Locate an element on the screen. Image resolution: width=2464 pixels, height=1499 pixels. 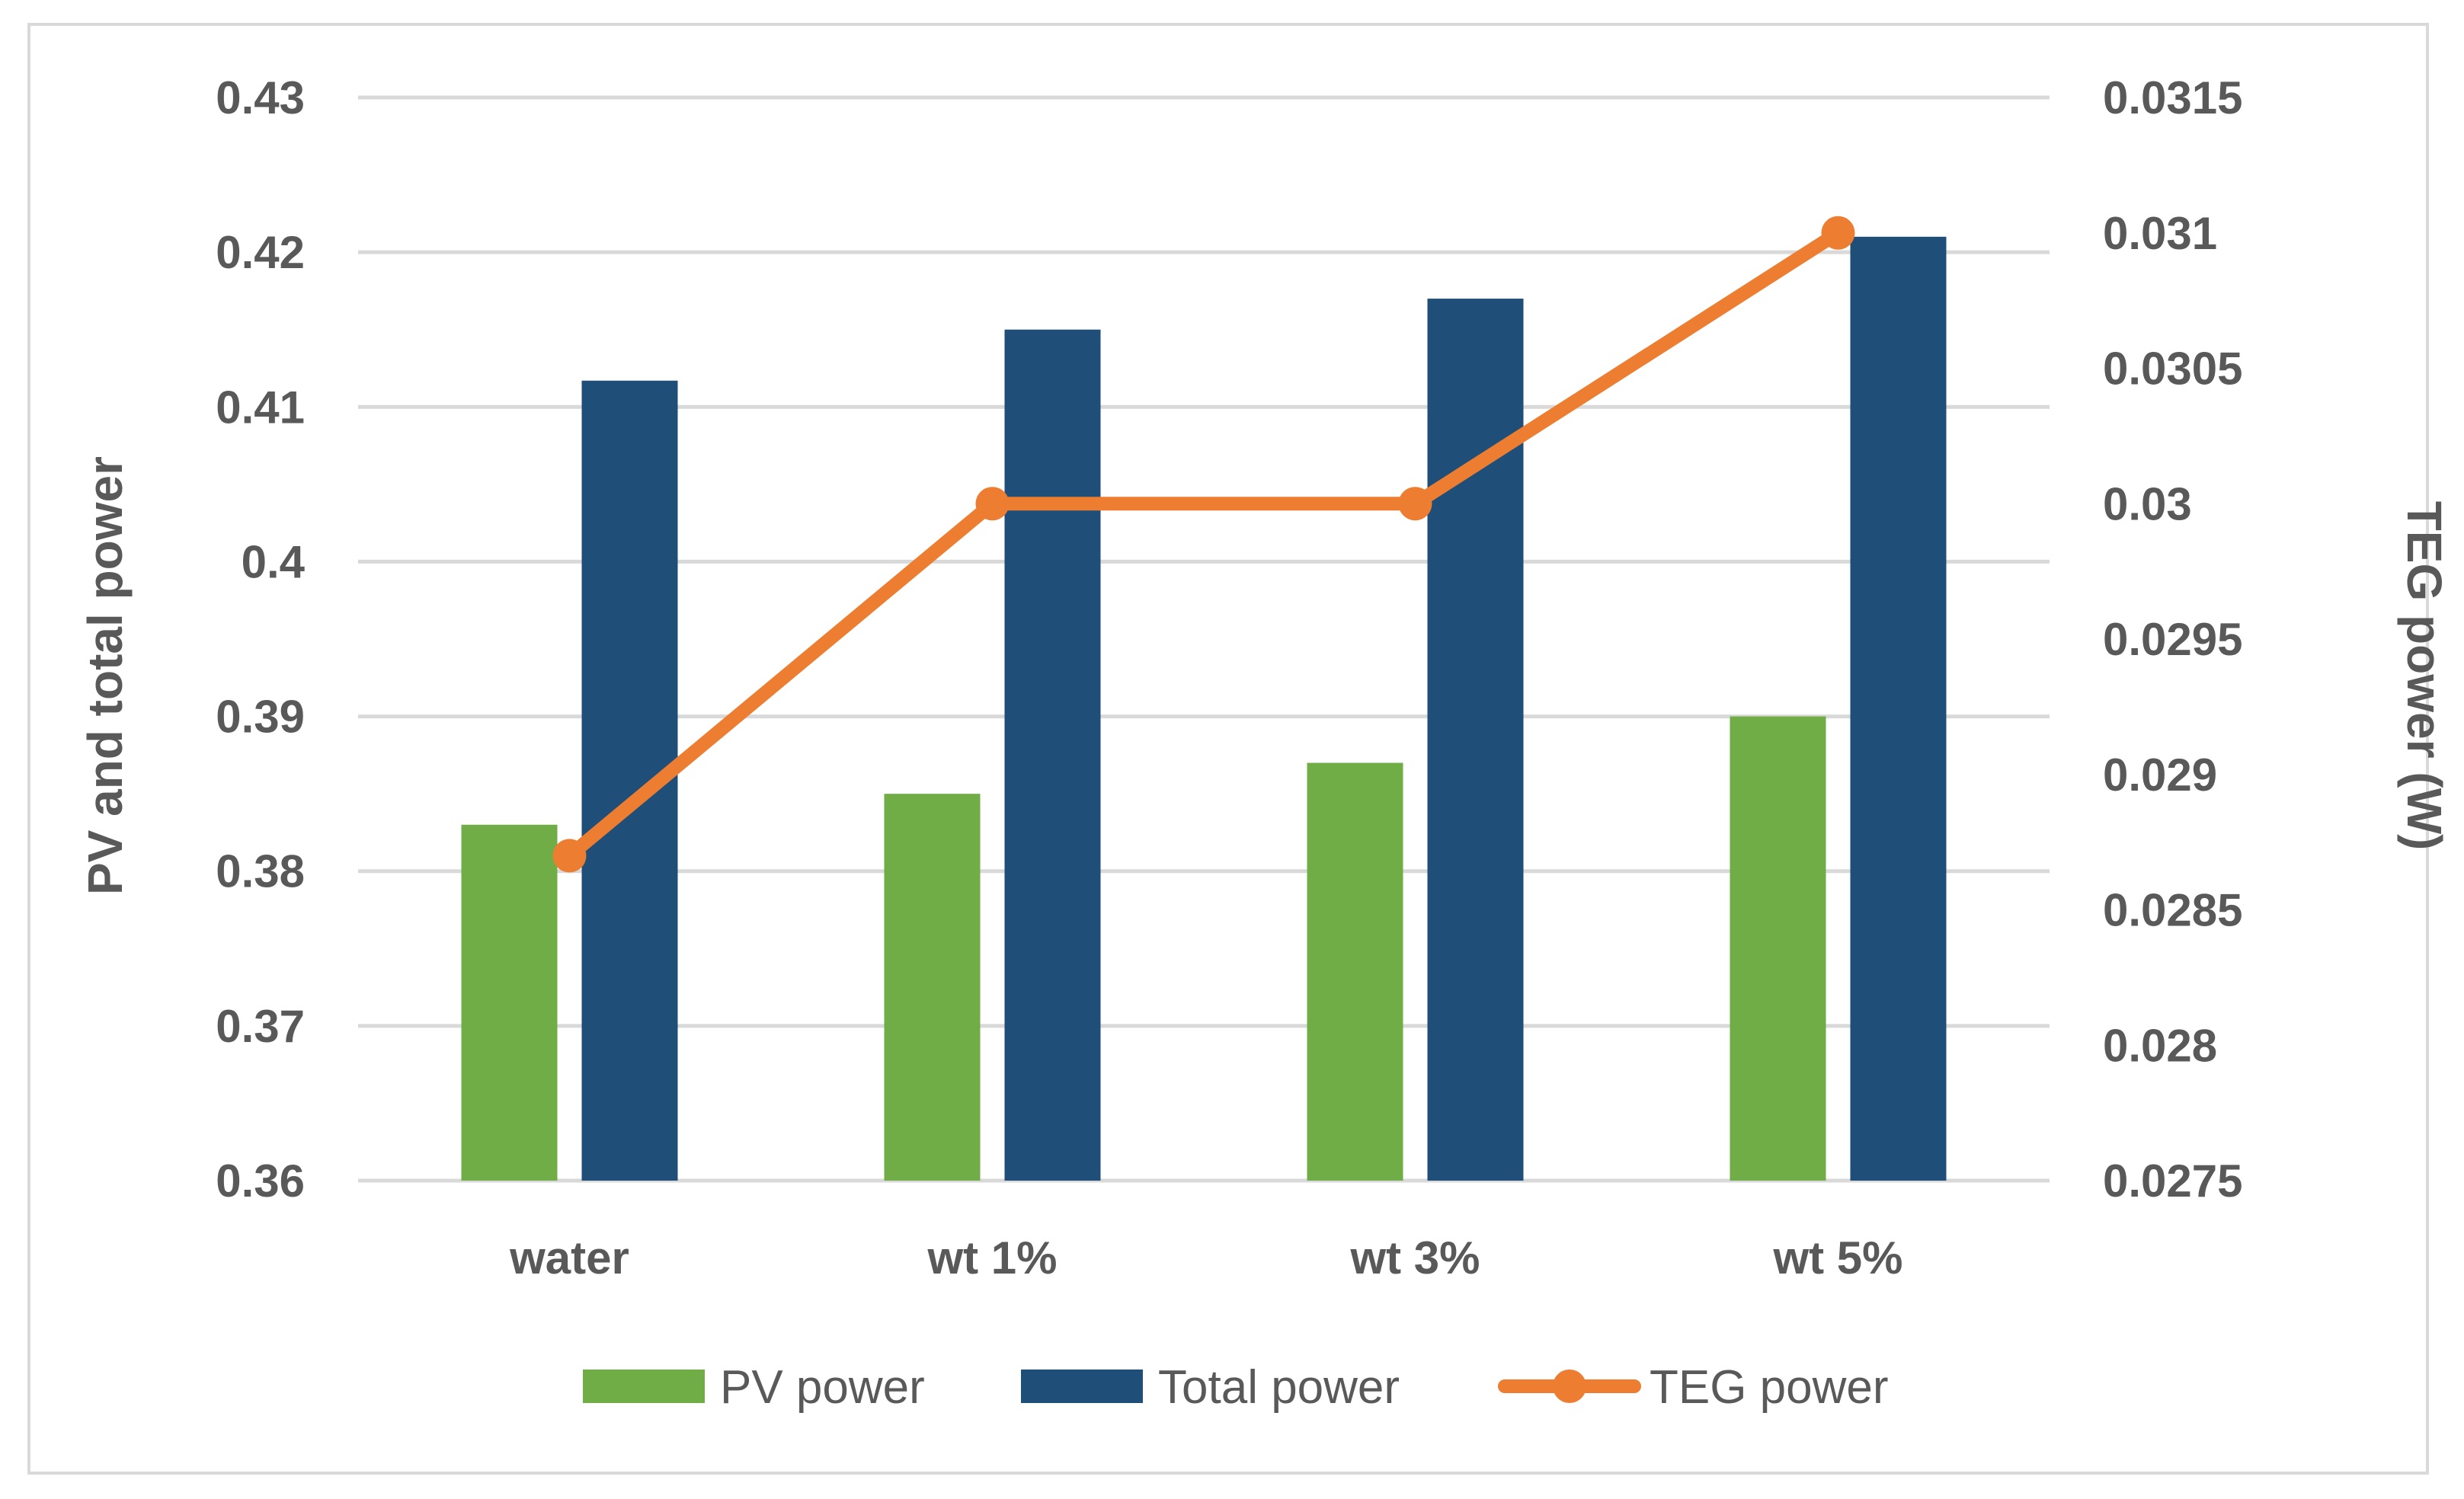
left-axis-title: PV and total power is located at coordinates (105, 675).